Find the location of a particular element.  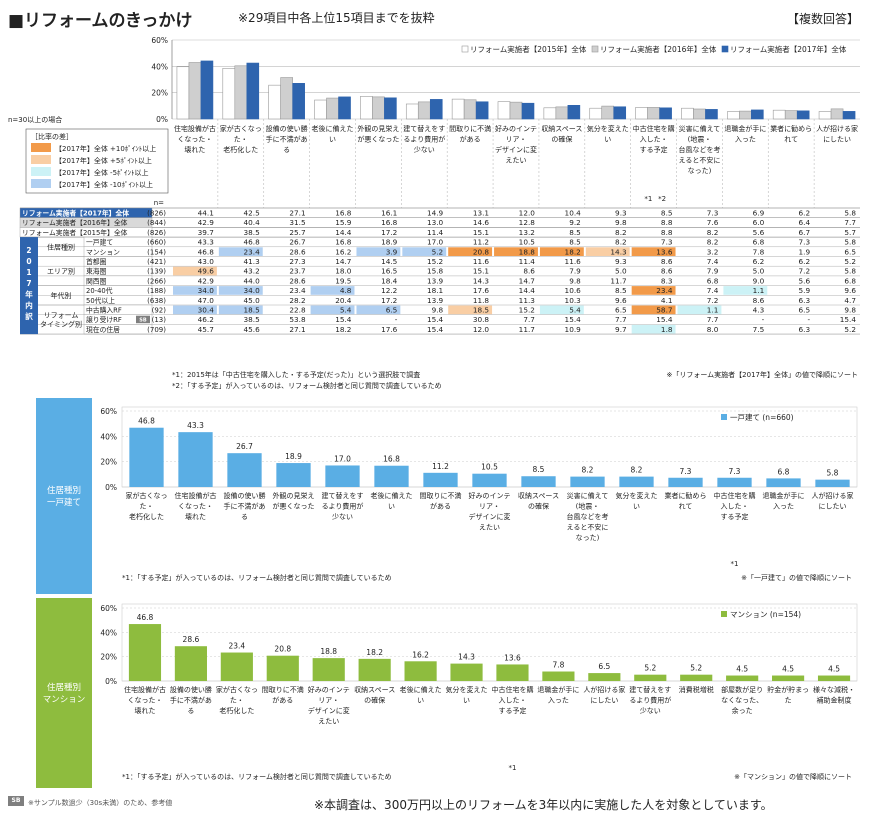

bar-value-label: 5.2 is located at coordinates (650, 668).